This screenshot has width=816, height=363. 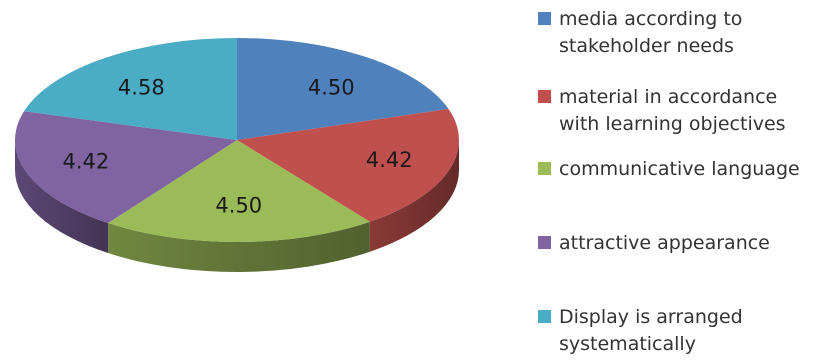 What do you see at coordinates (651, 330) in the screenshot?
I see `legend-label: Display is arranged systematically` at bounding box center [651, 330].